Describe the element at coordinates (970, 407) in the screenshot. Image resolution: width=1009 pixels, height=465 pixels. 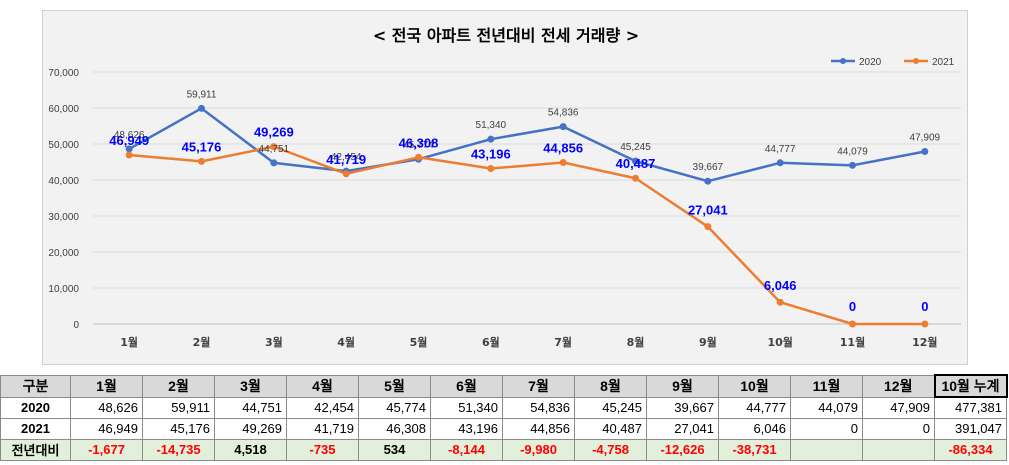
I see `table-cell: 477,381` at that location.